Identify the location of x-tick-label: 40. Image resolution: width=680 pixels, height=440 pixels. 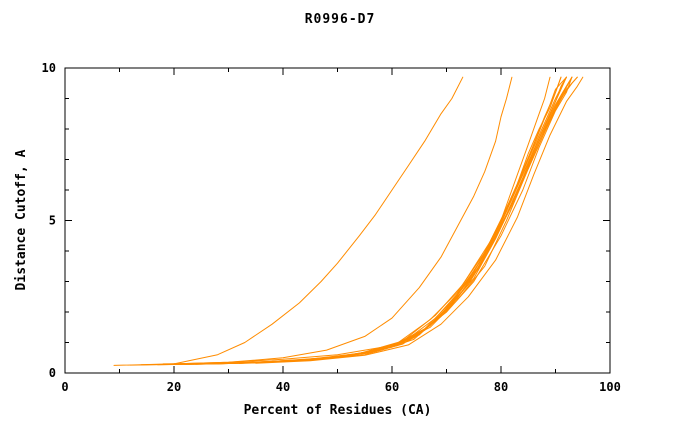
(283, 387).